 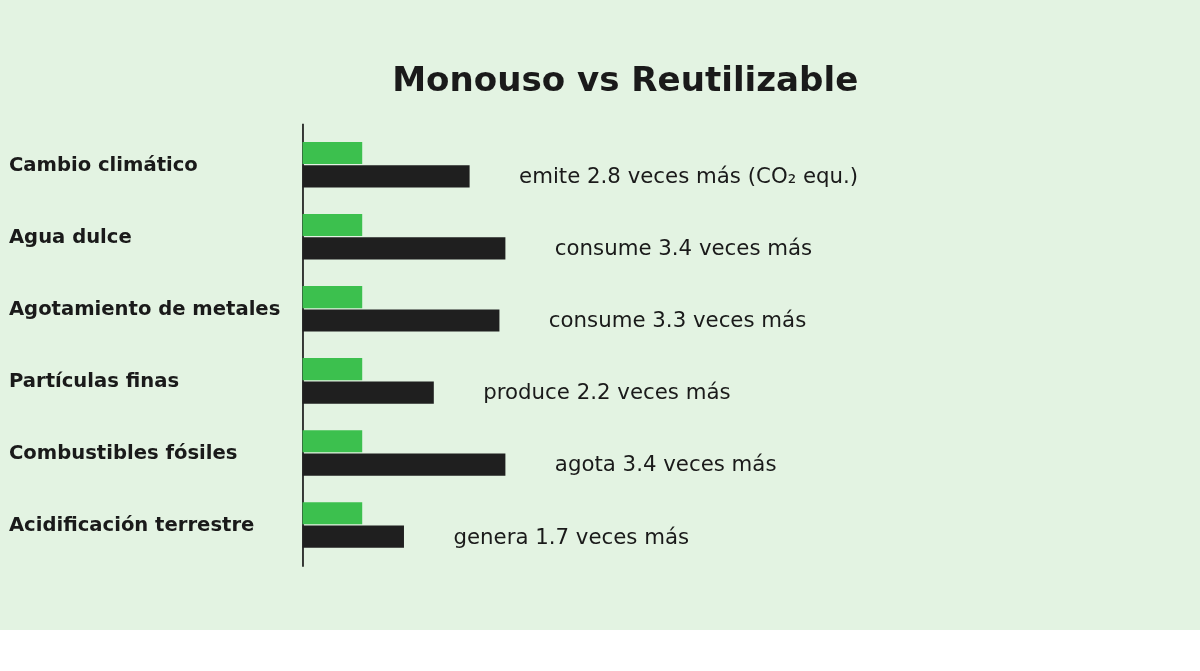 What do you see at coordinates (144, 308) in the screenshot?
I see `y-tick-label: Agotamiento de metales` at bounding box center [144, 308].